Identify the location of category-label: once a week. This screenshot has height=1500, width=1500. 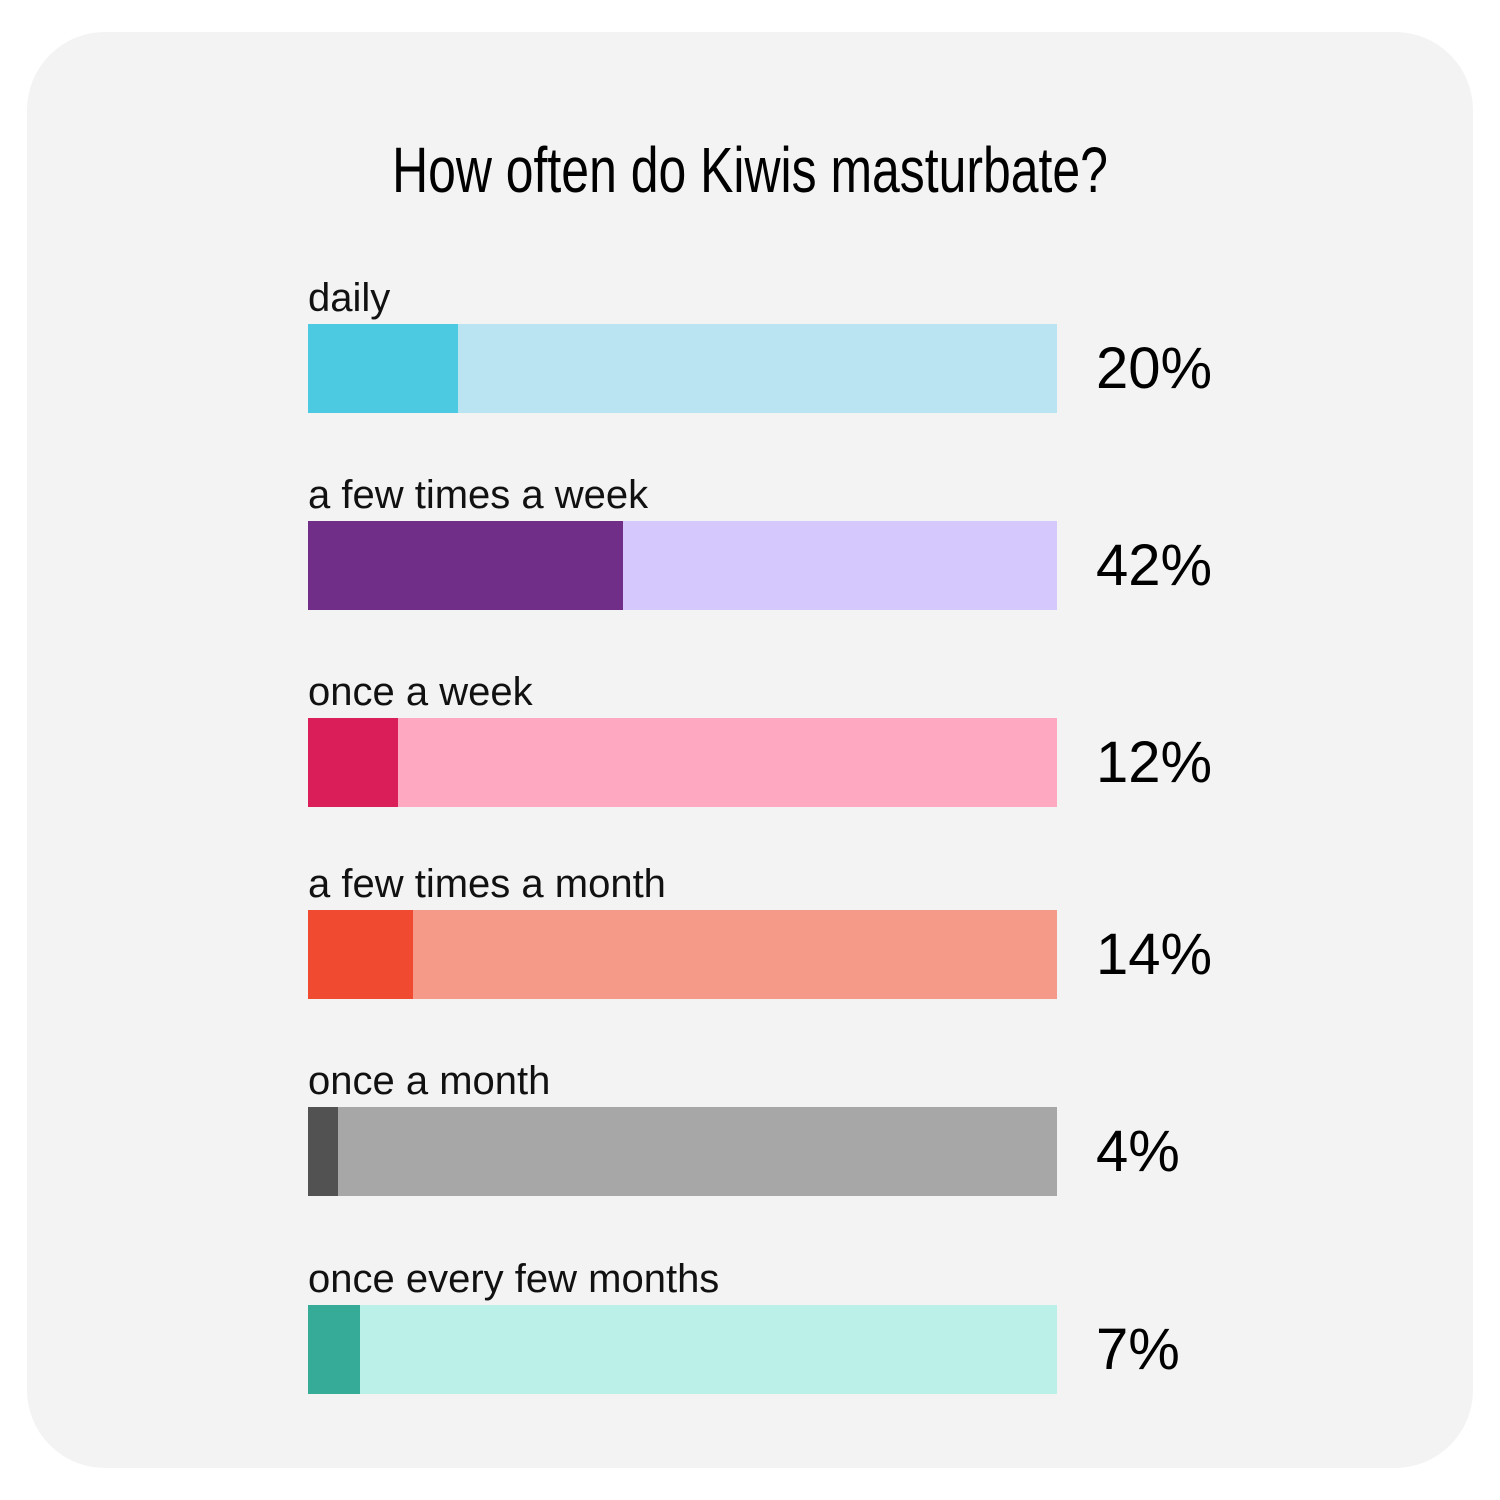
(420, 692).